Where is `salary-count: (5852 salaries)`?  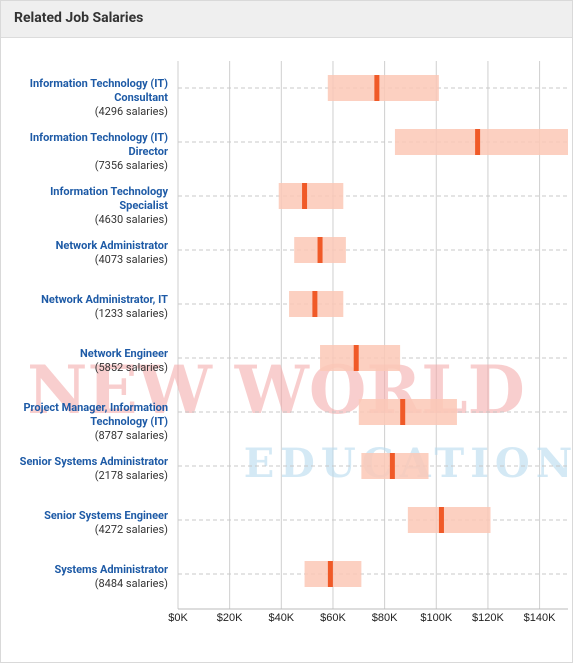 salary-count: (5852 salaries) is located at coordinates (131, 367).